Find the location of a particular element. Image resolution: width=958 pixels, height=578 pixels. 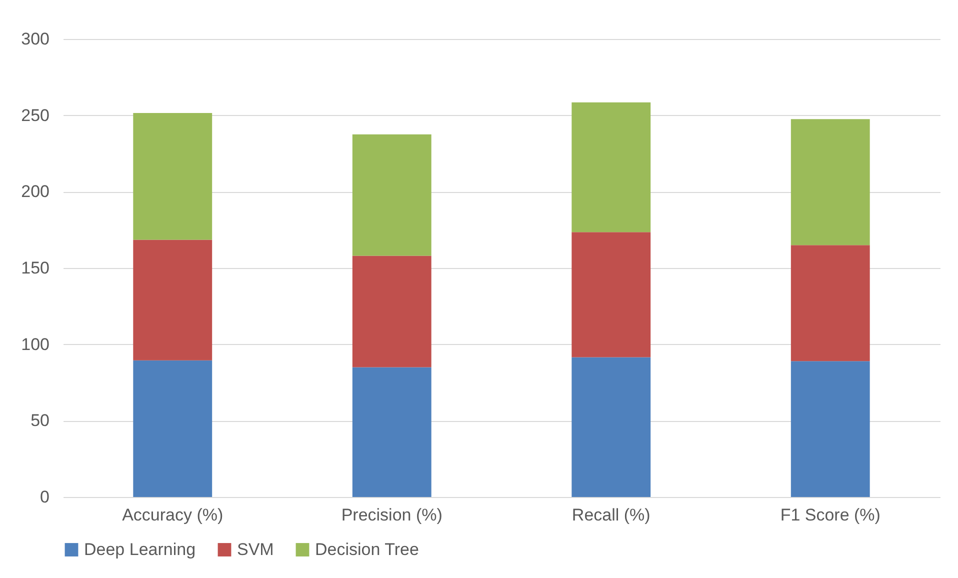

legend-label: Decision Tree is located at coordinates (367, 549).